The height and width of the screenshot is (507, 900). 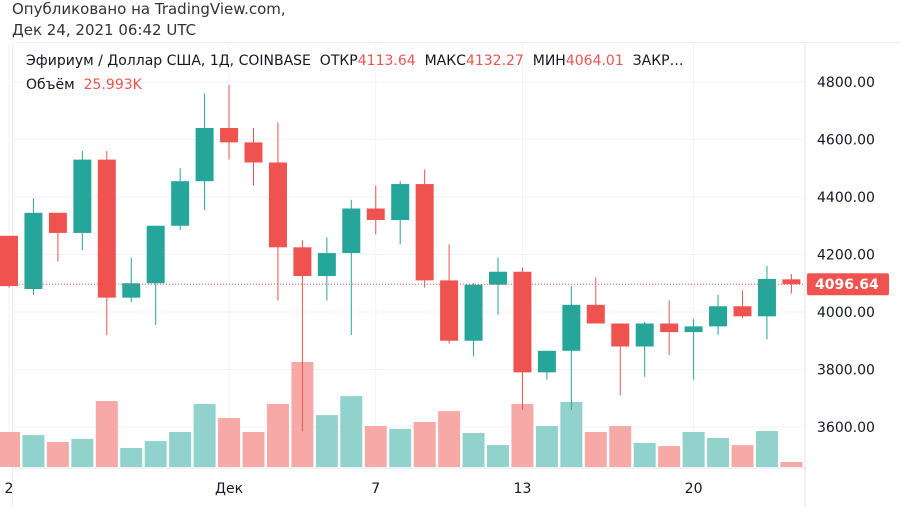 I want to click on y-tick-label: 4800.00, so click(x=846, y=83).